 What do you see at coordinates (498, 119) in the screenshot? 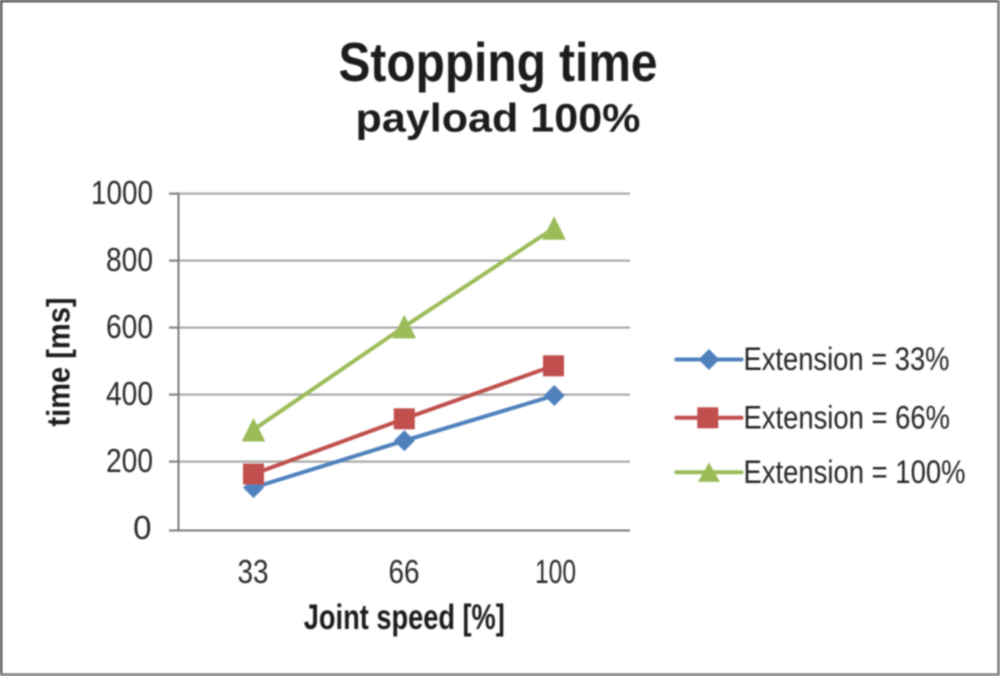
I see `svg-text: payload 100%` at bounding box center [498, 119].